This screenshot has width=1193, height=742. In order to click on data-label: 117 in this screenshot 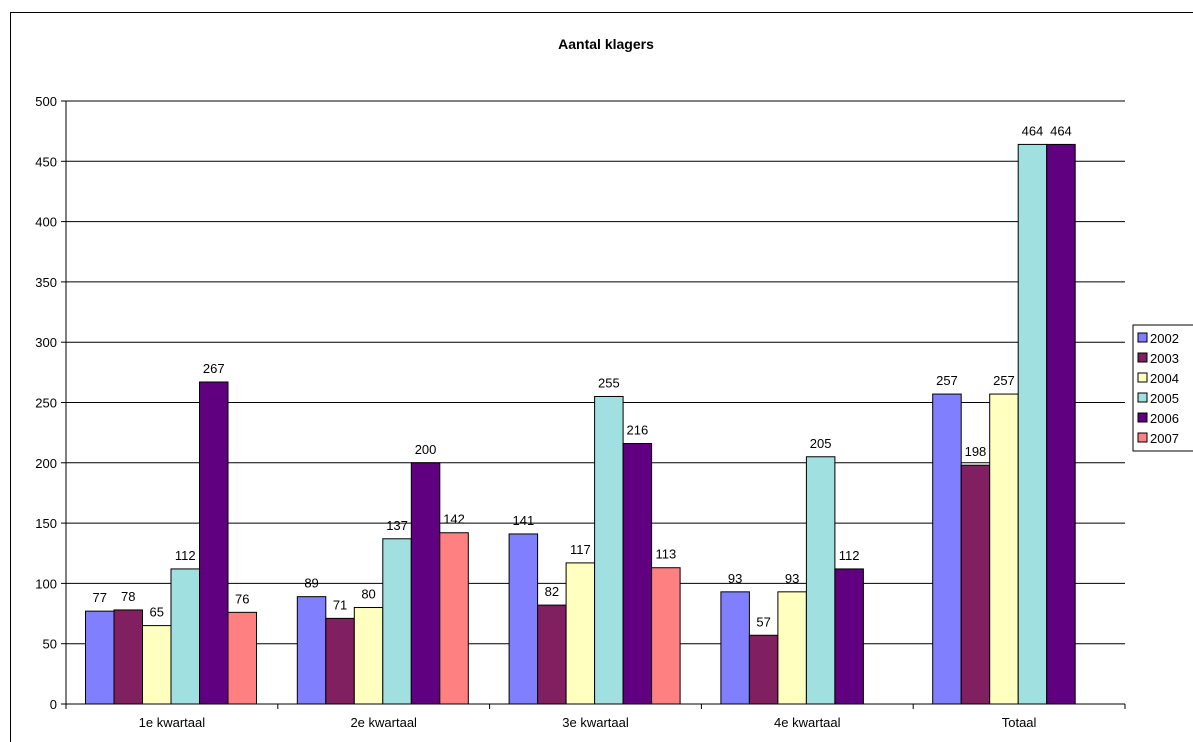, I will do `click(580, 549)`.